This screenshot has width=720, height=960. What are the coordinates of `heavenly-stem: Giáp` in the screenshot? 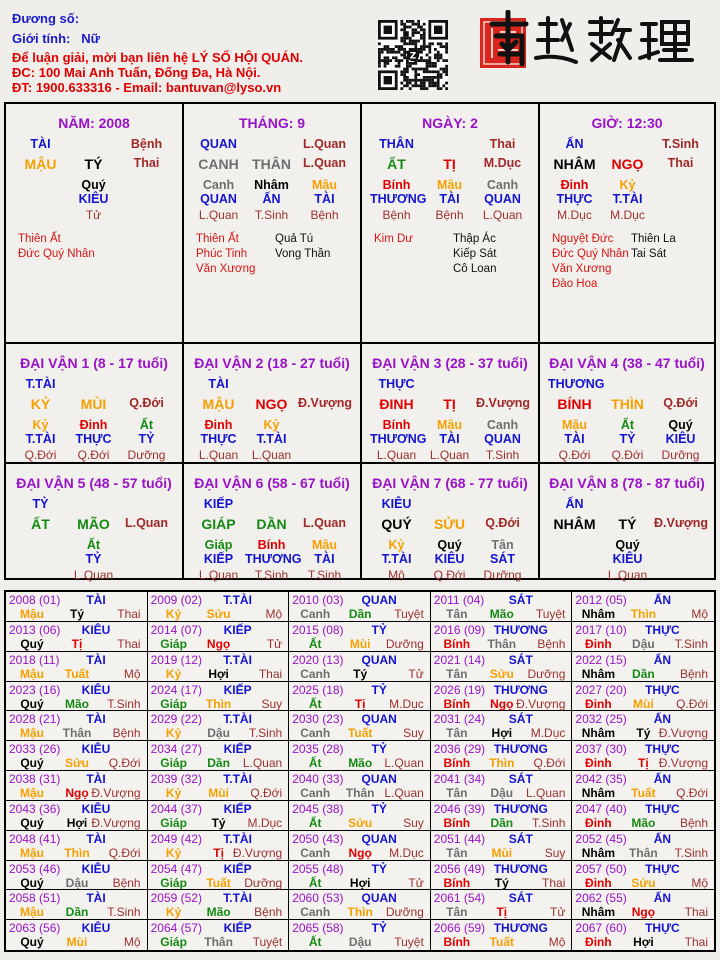 It's located at (173, 882).